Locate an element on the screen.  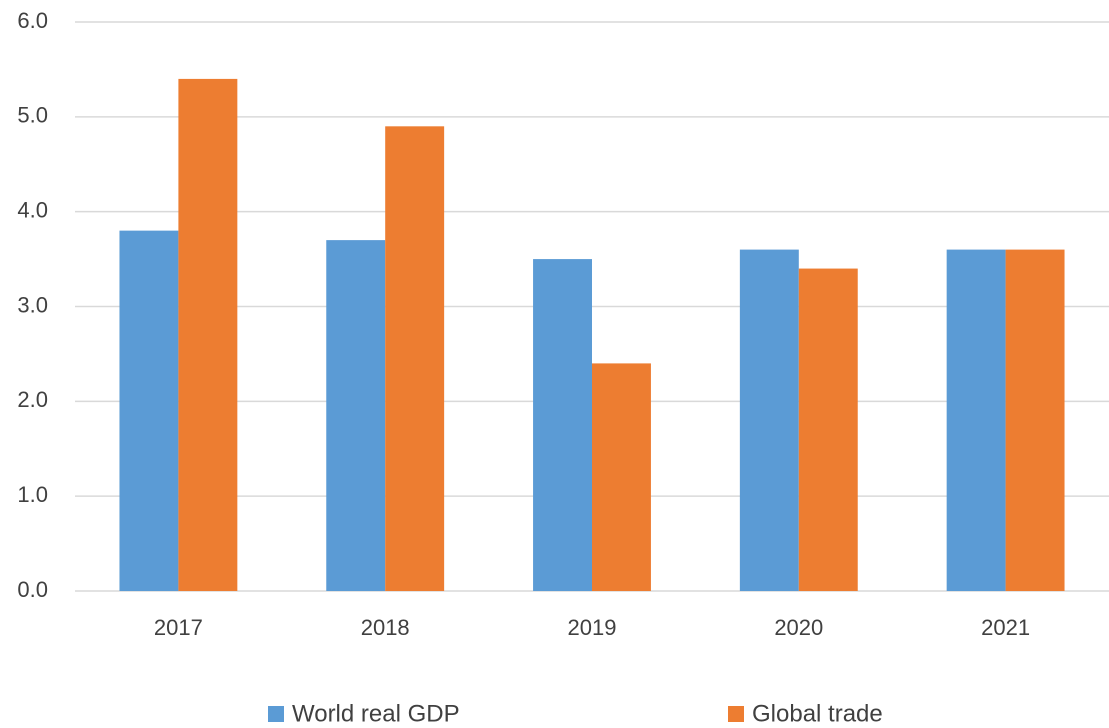
x-tick-label: 2017 is located at coordinates (178, 627).